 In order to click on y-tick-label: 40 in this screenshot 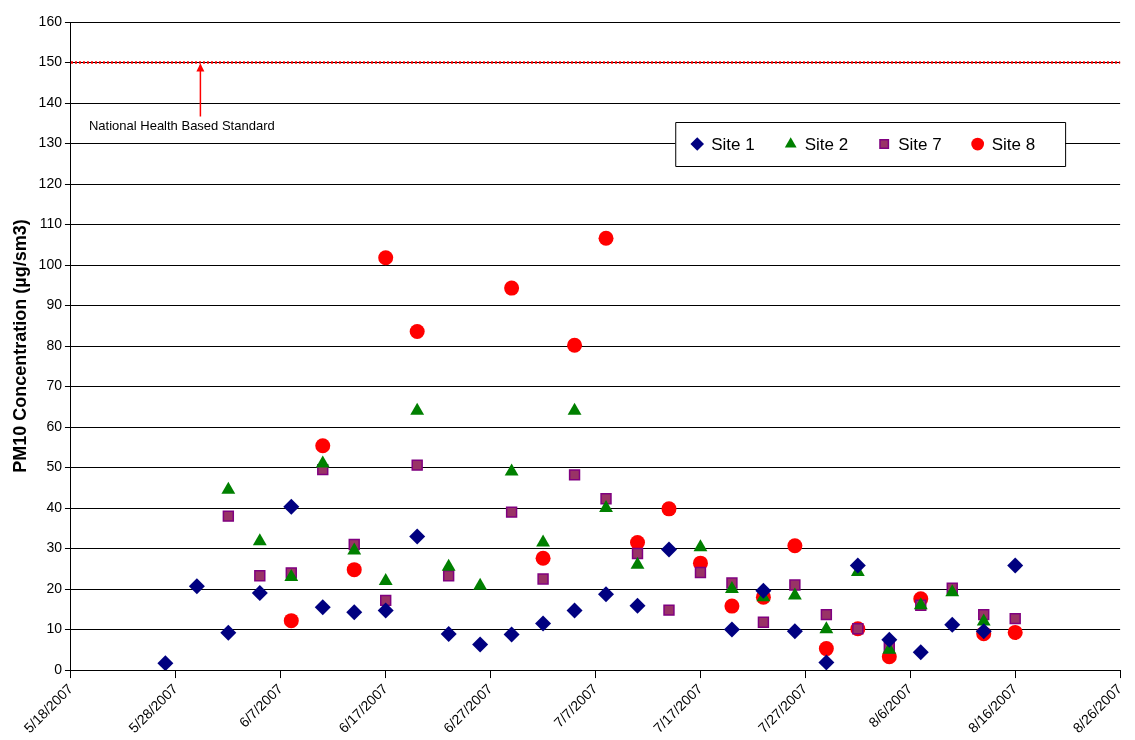, I will do `click(54, 506)`.